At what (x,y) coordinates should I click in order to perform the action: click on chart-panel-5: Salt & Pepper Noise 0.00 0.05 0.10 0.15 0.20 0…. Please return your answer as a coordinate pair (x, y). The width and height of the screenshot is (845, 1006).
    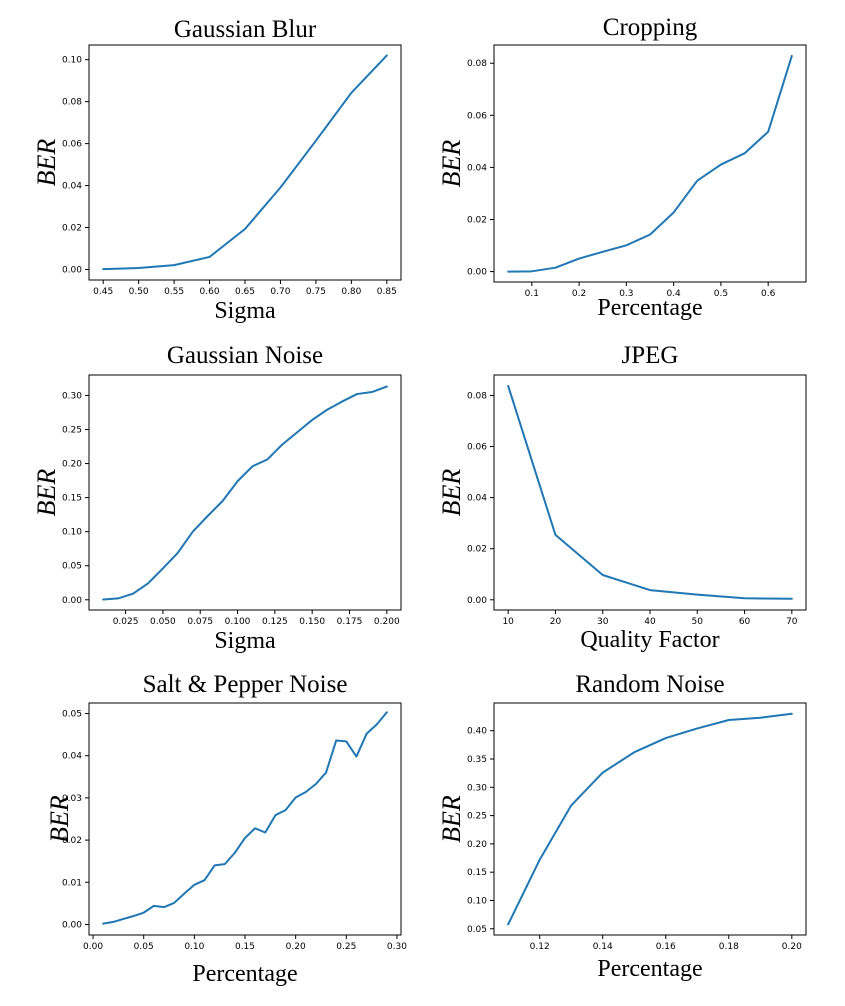
    Looking at the image, I should click on (226, 829).